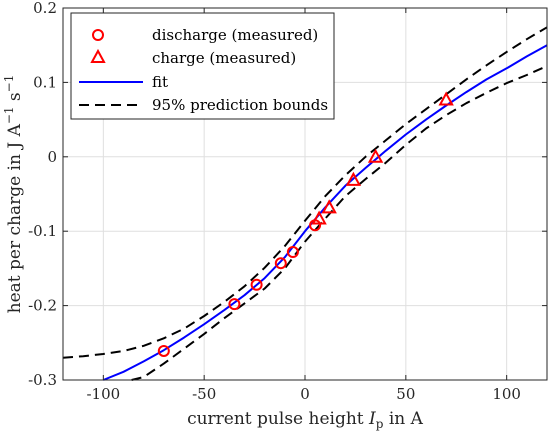 Image resolution: width=550 pixels, height=435 pixels. I want to click on y-axis-title: heat per charge in J A−1 s−1, so click(13, 194).